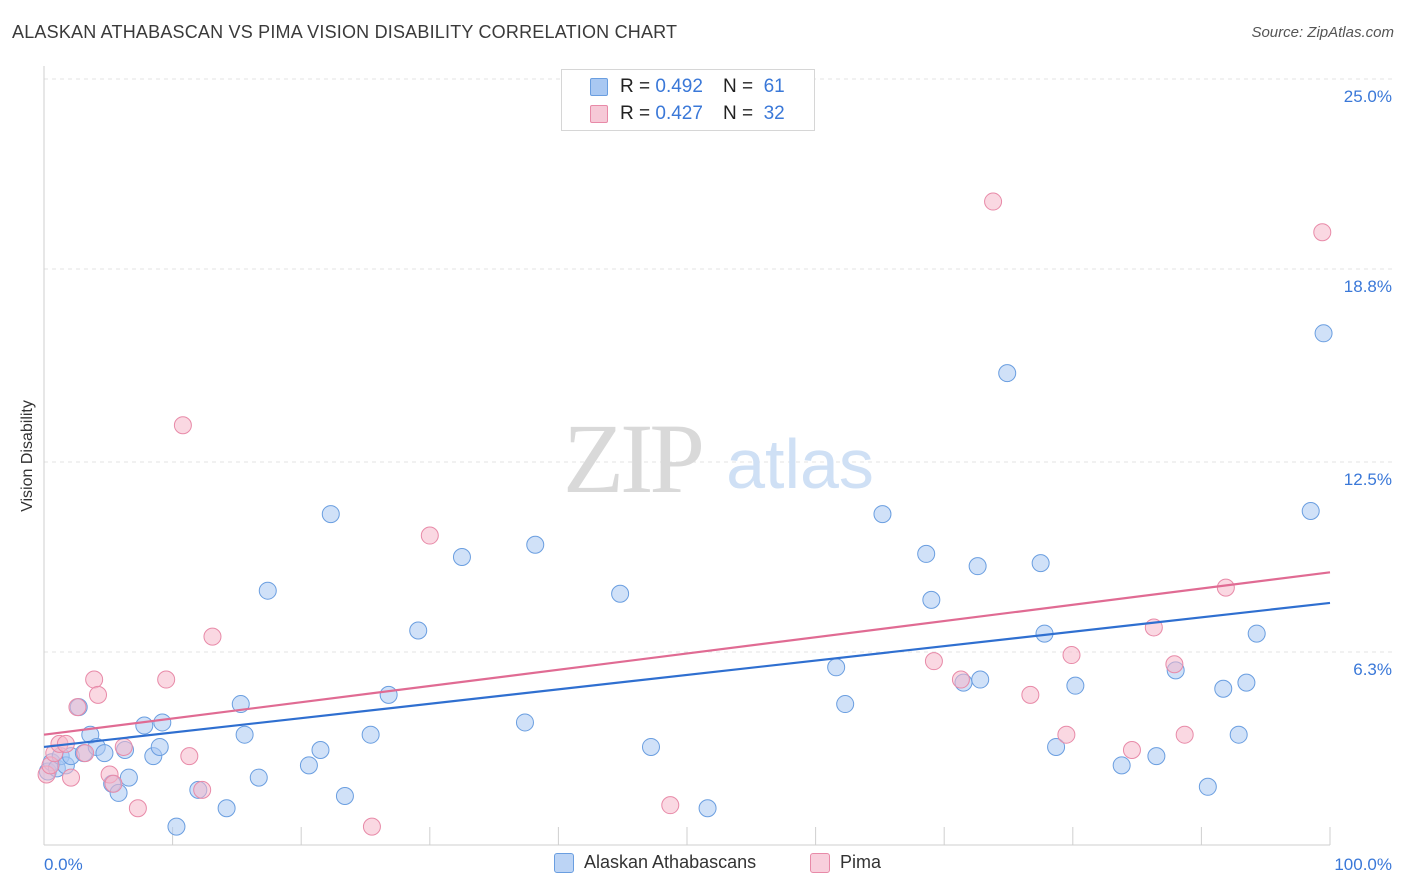 The image size is (1406, 892). Describe the element at coordinates (774, 113) in the screenshot. I see `n-value: 32` at that location.